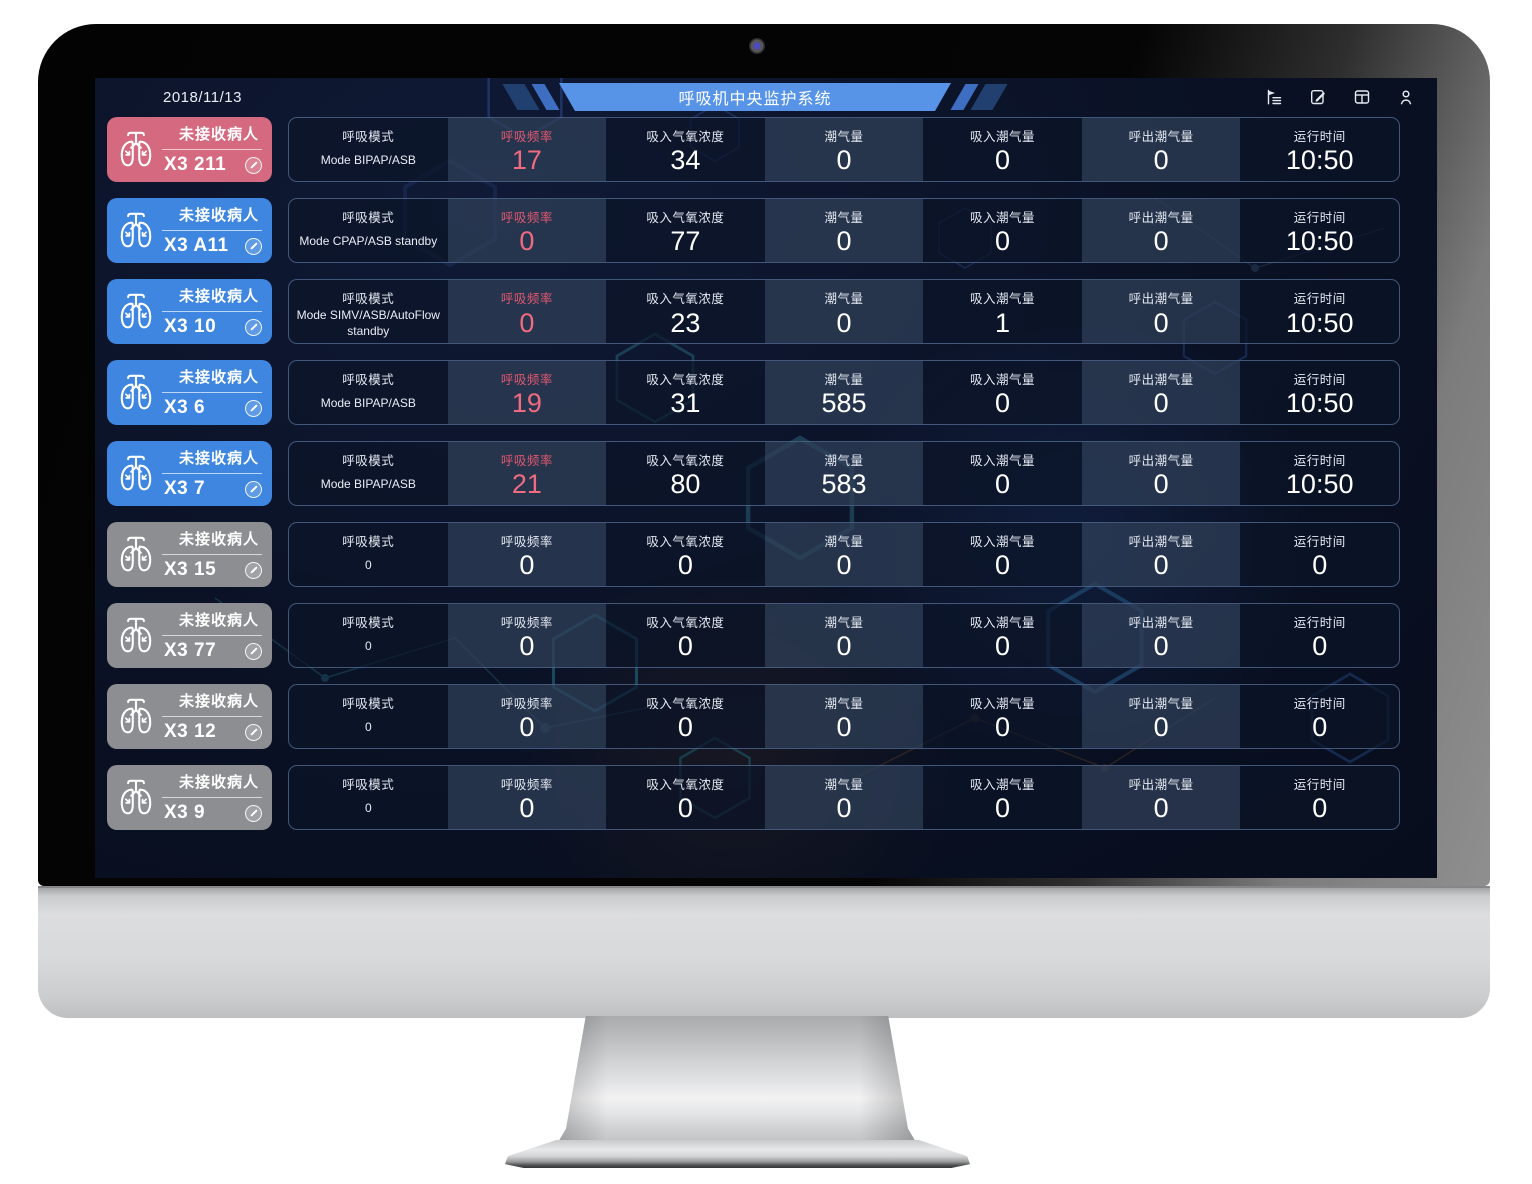  What do you see at coordinates (189, 635) in the screenshot?
I see `patient-card: 未接收病人 X3 77` at bounding box center [189, 635].